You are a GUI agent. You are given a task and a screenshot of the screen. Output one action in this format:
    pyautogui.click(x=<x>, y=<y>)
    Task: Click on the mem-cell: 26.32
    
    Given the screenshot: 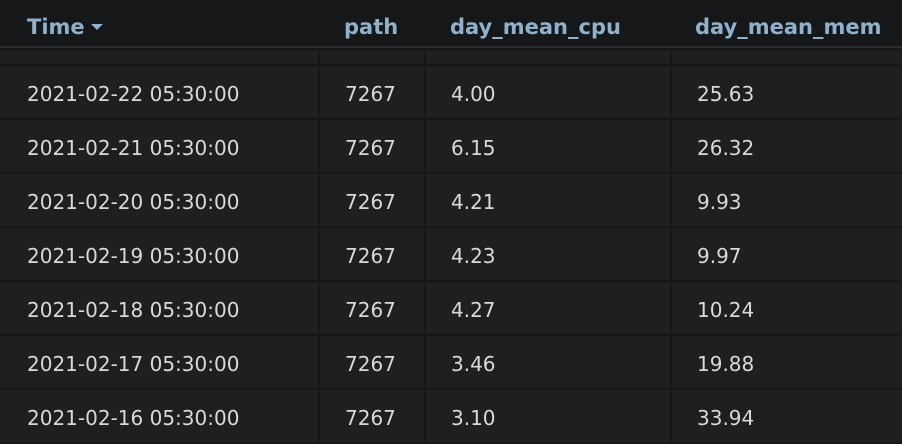 What is the action you would take?
    pyautogui.click(x=787, y=146)
    